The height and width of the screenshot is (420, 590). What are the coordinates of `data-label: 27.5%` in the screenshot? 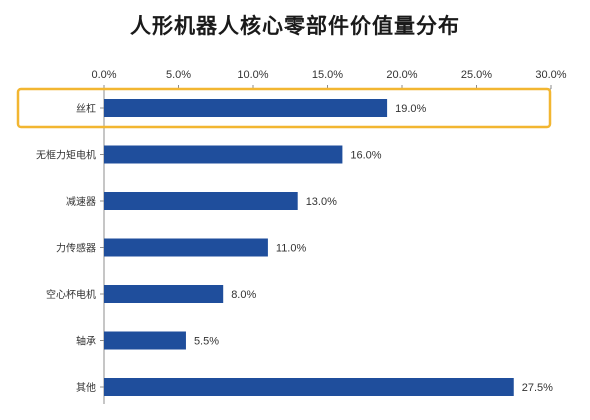 It's located at (537, 388).